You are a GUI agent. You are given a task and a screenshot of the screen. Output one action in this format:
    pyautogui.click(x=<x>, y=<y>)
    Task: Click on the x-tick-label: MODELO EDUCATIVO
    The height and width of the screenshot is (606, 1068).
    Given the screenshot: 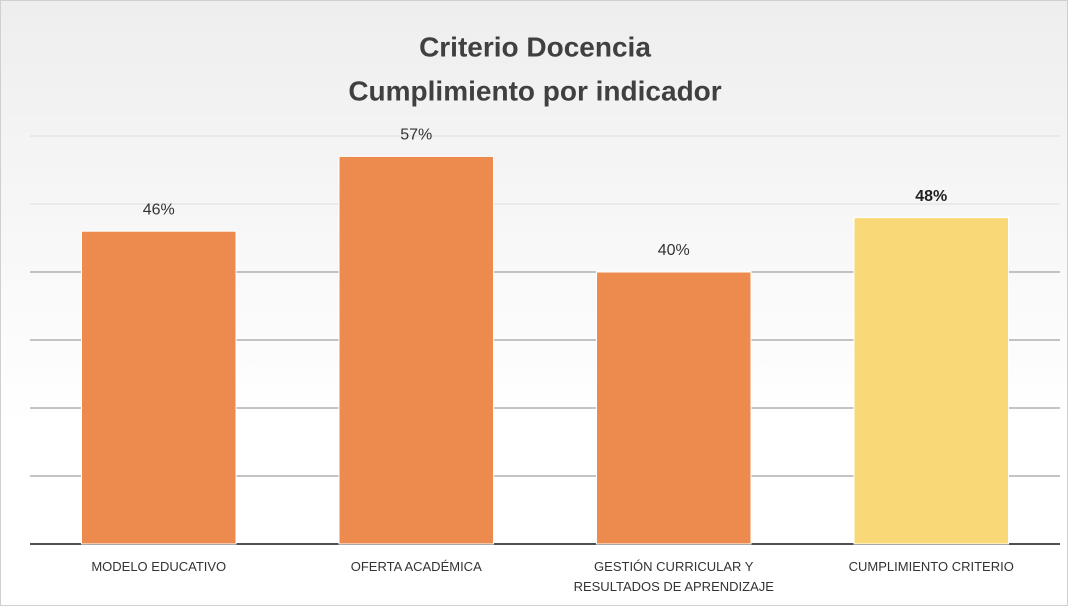 What is the action you would take?
    pyautogui.click(x=159, y=566)
    